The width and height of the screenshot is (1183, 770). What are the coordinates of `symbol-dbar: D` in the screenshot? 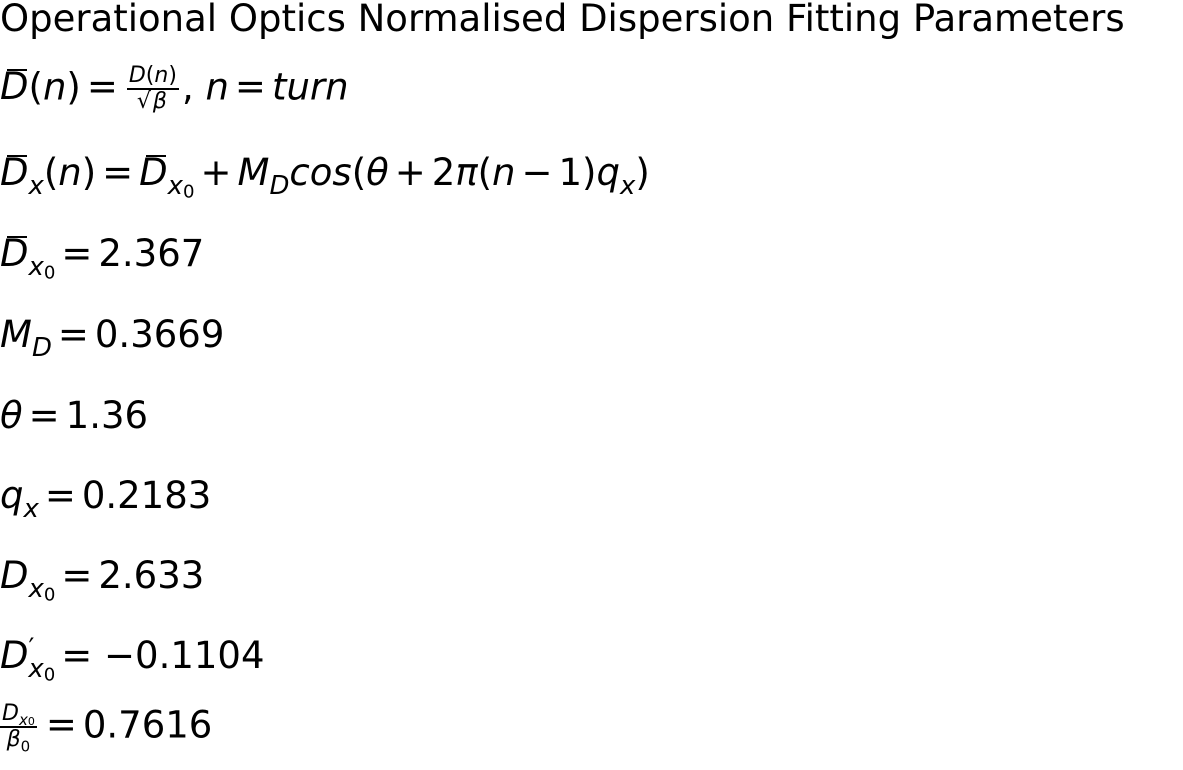 It's located at (14, 87).